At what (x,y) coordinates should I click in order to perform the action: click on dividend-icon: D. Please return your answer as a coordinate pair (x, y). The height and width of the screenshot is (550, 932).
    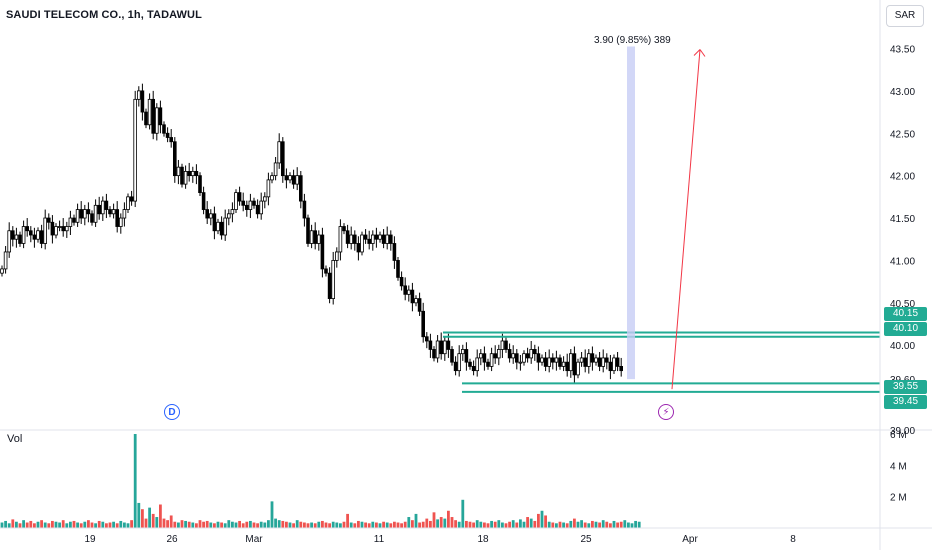
    Looking at the image, I should click on (172, 412).